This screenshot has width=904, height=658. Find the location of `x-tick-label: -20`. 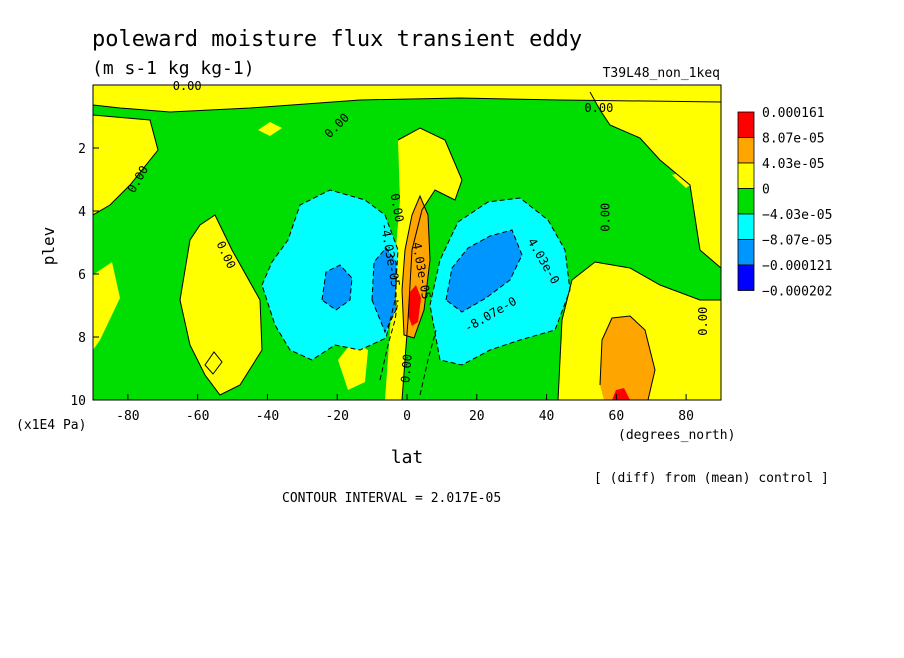

x-tick-label: -20 is located at coordinates (336, 416).